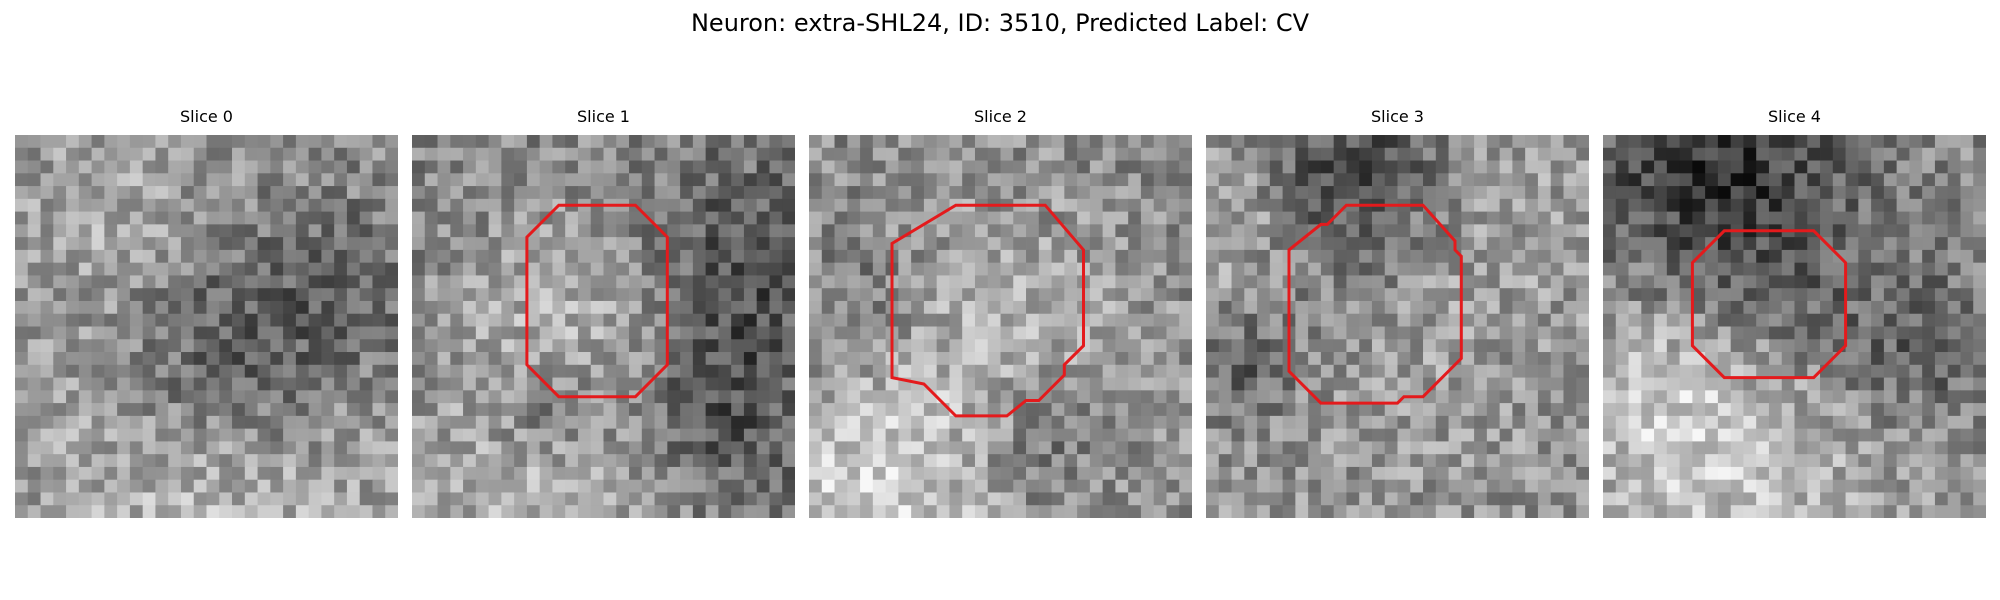 The width and height of the screenshot is (2000, 600). Describe the element at coordinates (603, 116) in the screenshot. I see `slice-title: Slice 1` at that location.